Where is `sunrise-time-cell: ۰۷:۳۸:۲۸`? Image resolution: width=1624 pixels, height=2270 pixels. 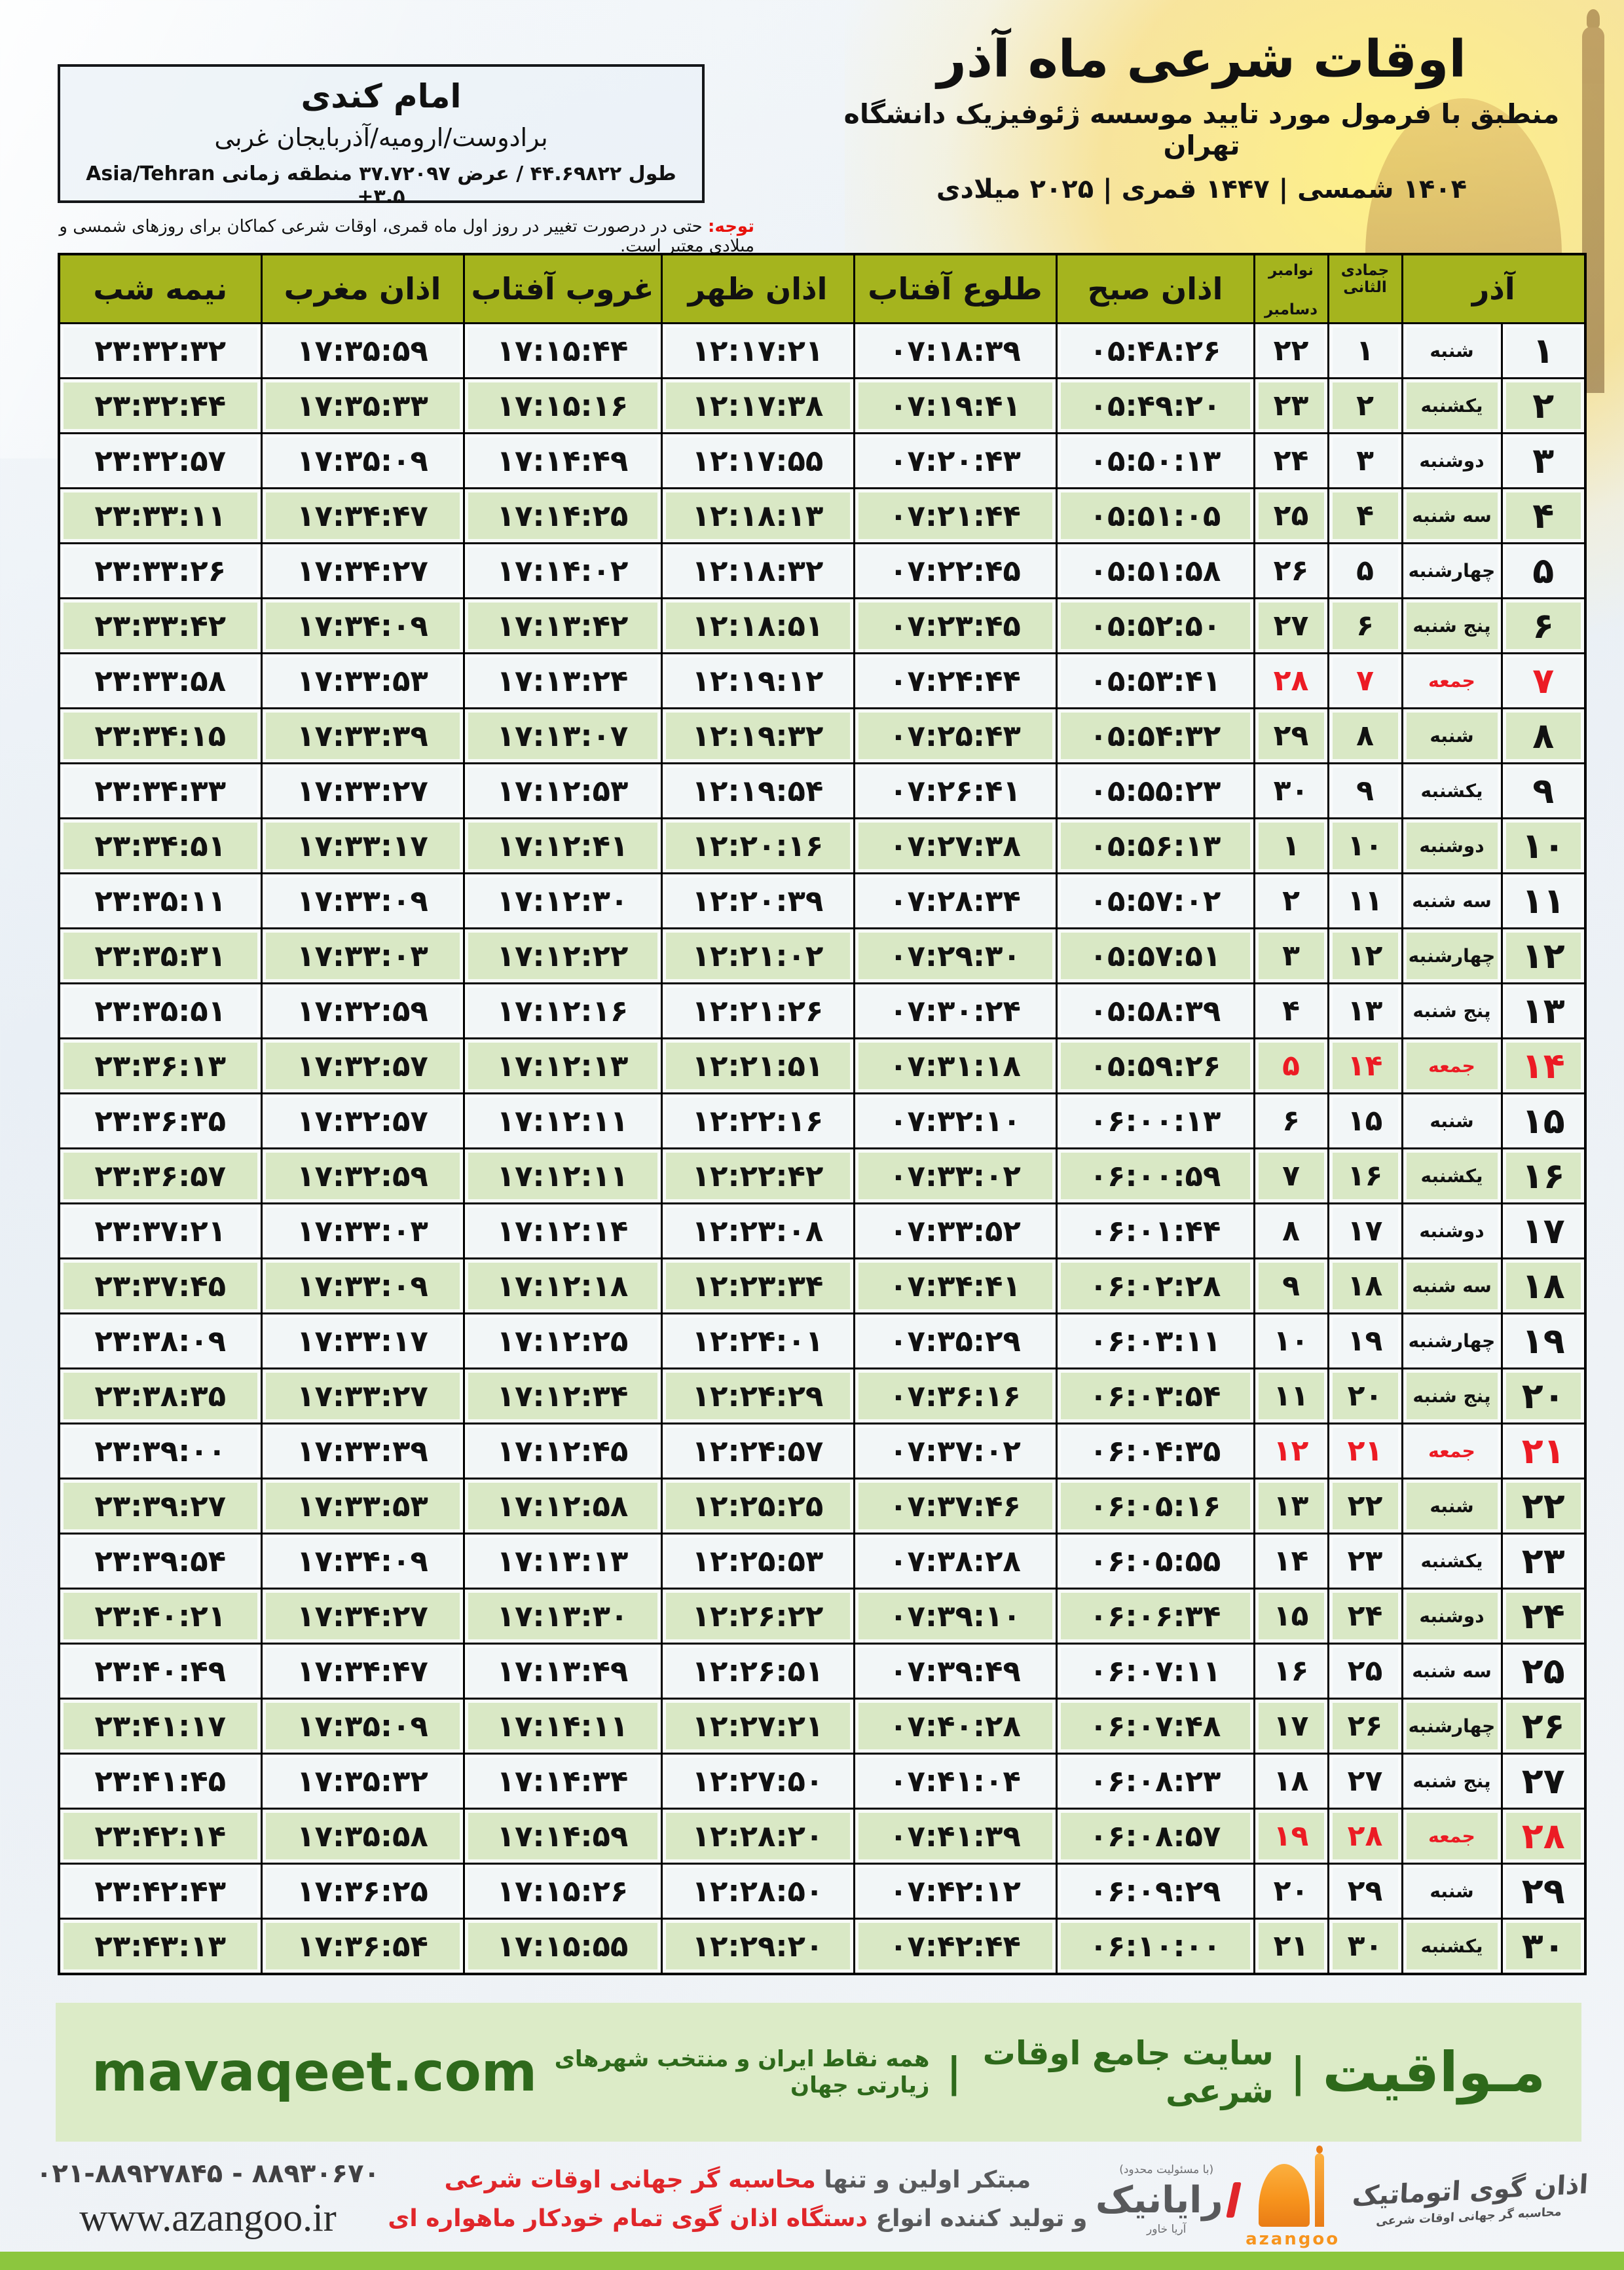 sunrise-time-cell: ۰۷:۳۸:۲۸ is located at coordinates (955, 1561).